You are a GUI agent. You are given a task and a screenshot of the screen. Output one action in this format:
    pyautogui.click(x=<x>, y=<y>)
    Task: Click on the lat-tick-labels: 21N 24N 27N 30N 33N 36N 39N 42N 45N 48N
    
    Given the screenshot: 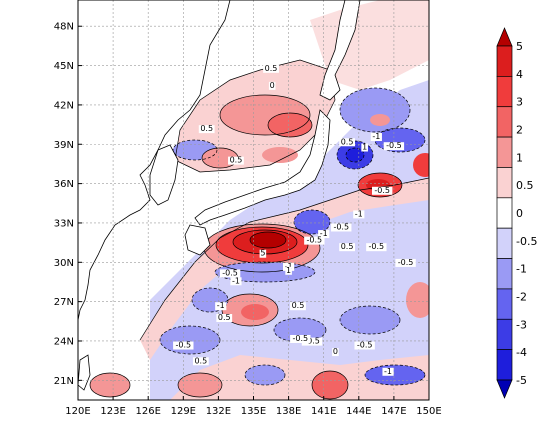 What is the action you would take?
    pyautogui.click(x=68, y=204)
    